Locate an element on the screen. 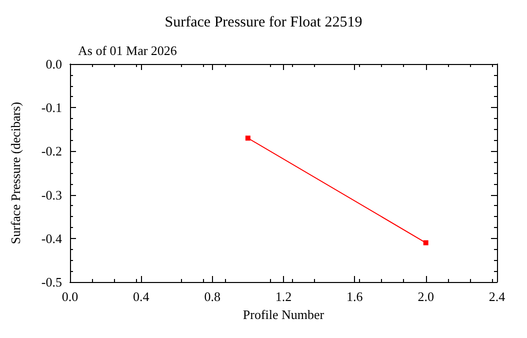 The image size is (527, 338). x-tick-label: 1.6 is located at coordinates (355, 296).